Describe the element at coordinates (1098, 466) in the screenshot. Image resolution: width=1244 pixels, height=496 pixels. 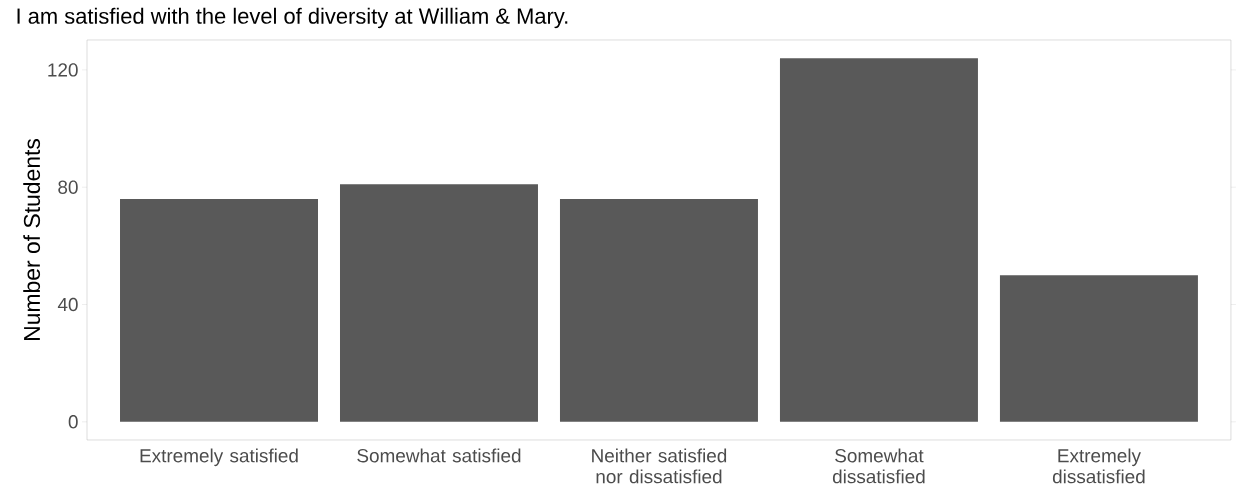
I see `x-tick-label: Extremely dissatisfied` at that location.